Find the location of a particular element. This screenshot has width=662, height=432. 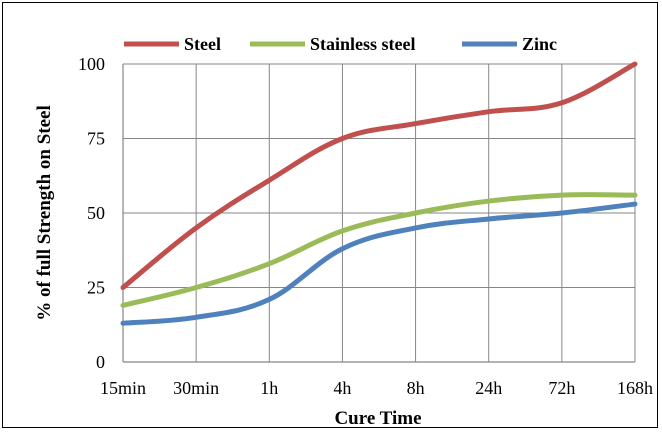

y-tick-label: 100 is located at coordinates (91, 64).